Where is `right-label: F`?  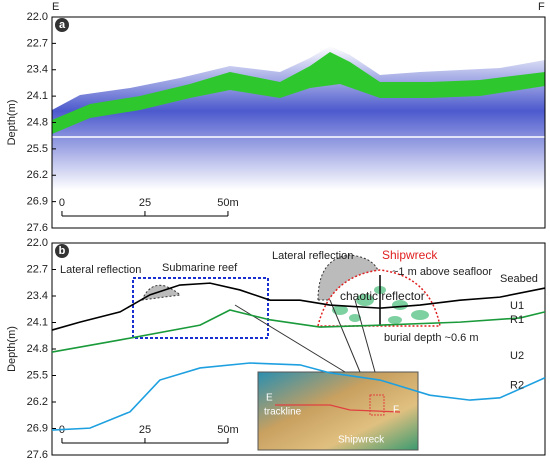 right-label: F is located at coordinates (541, 7).